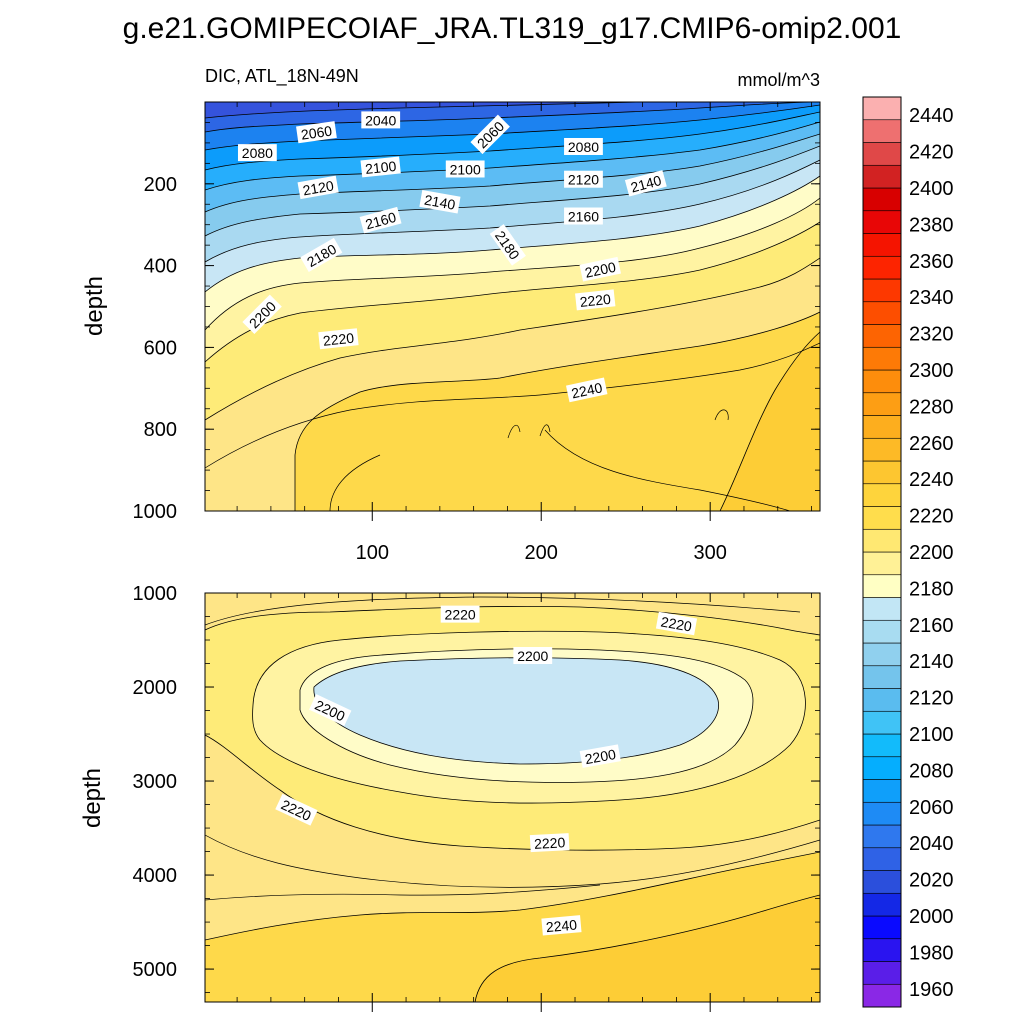 The width and height of the screenshot is (1024, 1024). I want to click on upper-contour-label-text: 2220, so click(338, 339).